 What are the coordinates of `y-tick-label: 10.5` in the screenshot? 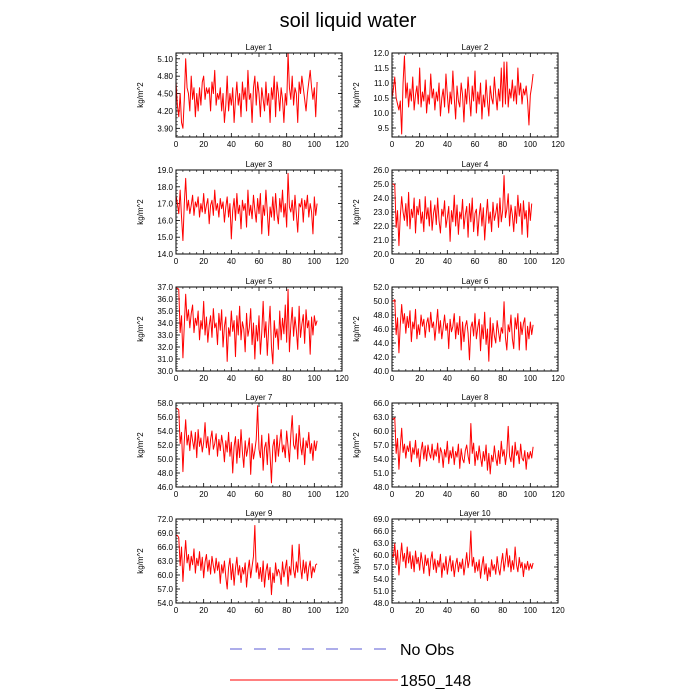 It's located at (381, 98).